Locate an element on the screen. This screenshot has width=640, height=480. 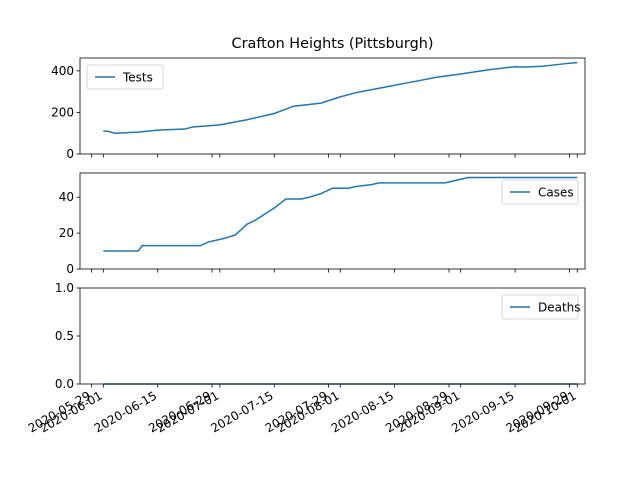
y-tick-label: 40 is located at coordinates (66, 197).